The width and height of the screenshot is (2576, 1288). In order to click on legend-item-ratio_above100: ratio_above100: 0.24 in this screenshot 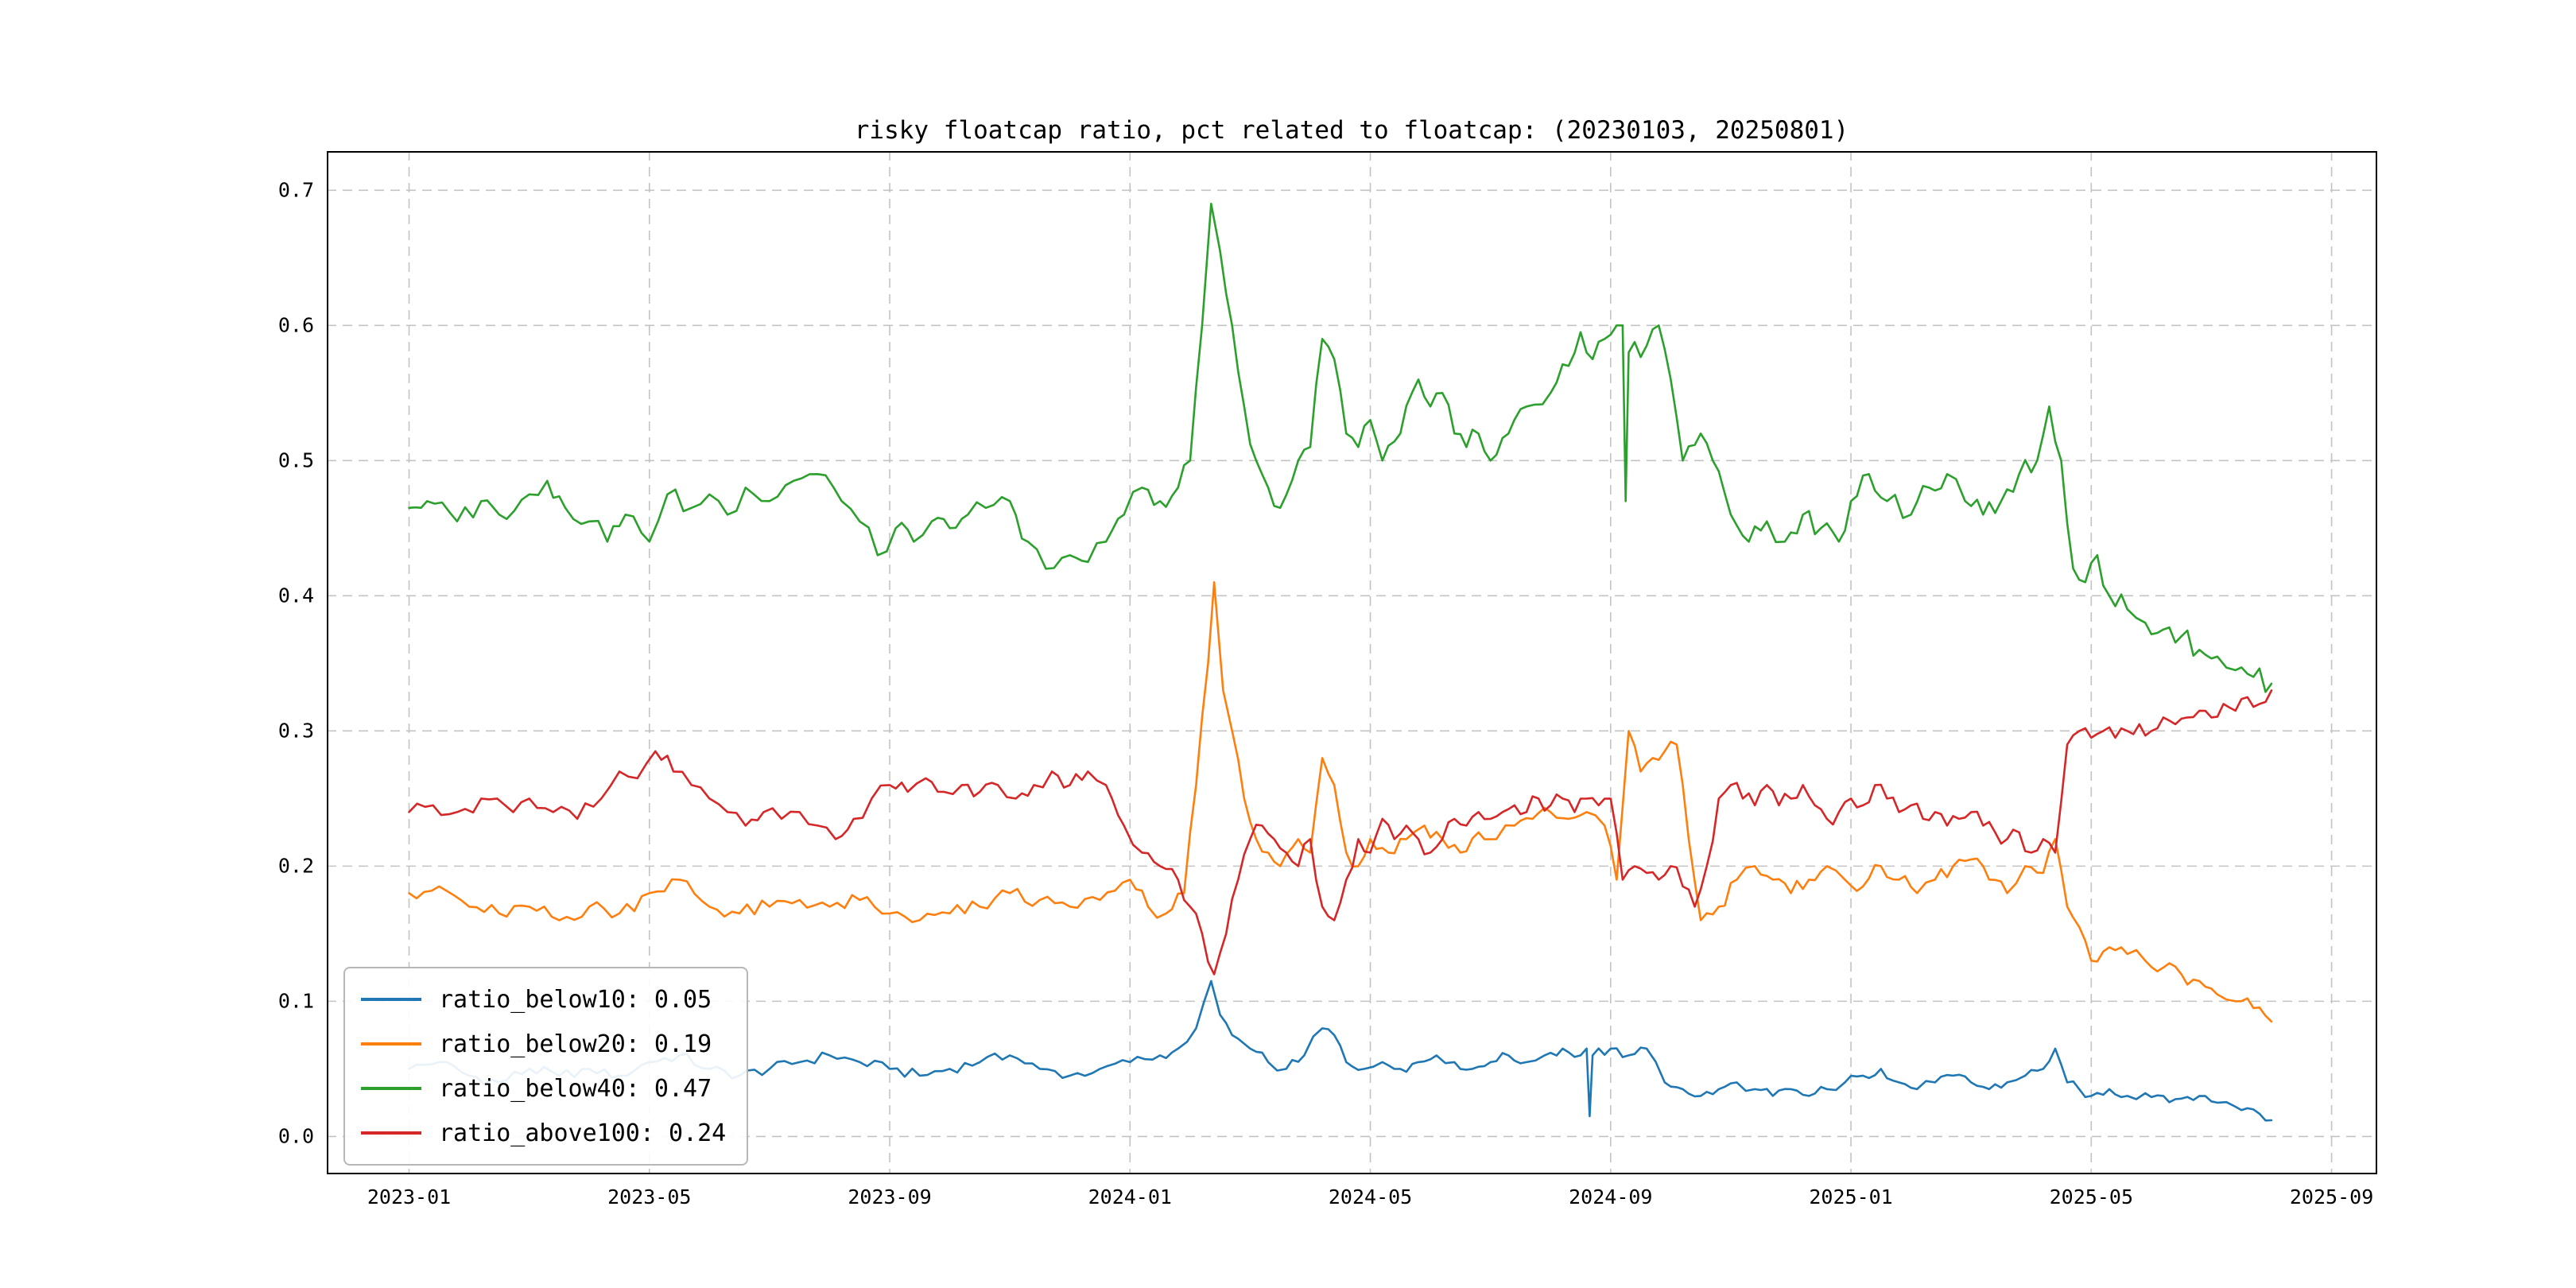, I will do `click(543, 1133)`.